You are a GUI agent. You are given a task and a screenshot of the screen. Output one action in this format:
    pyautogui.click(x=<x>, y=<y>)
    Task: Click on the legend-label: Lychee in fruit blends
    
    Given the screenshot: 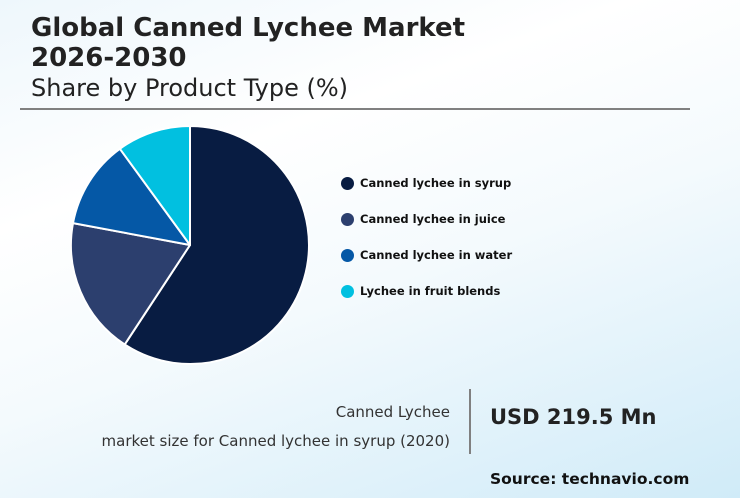 What is the action you would take?
    pyautogui.click(x=430, y=291)
    